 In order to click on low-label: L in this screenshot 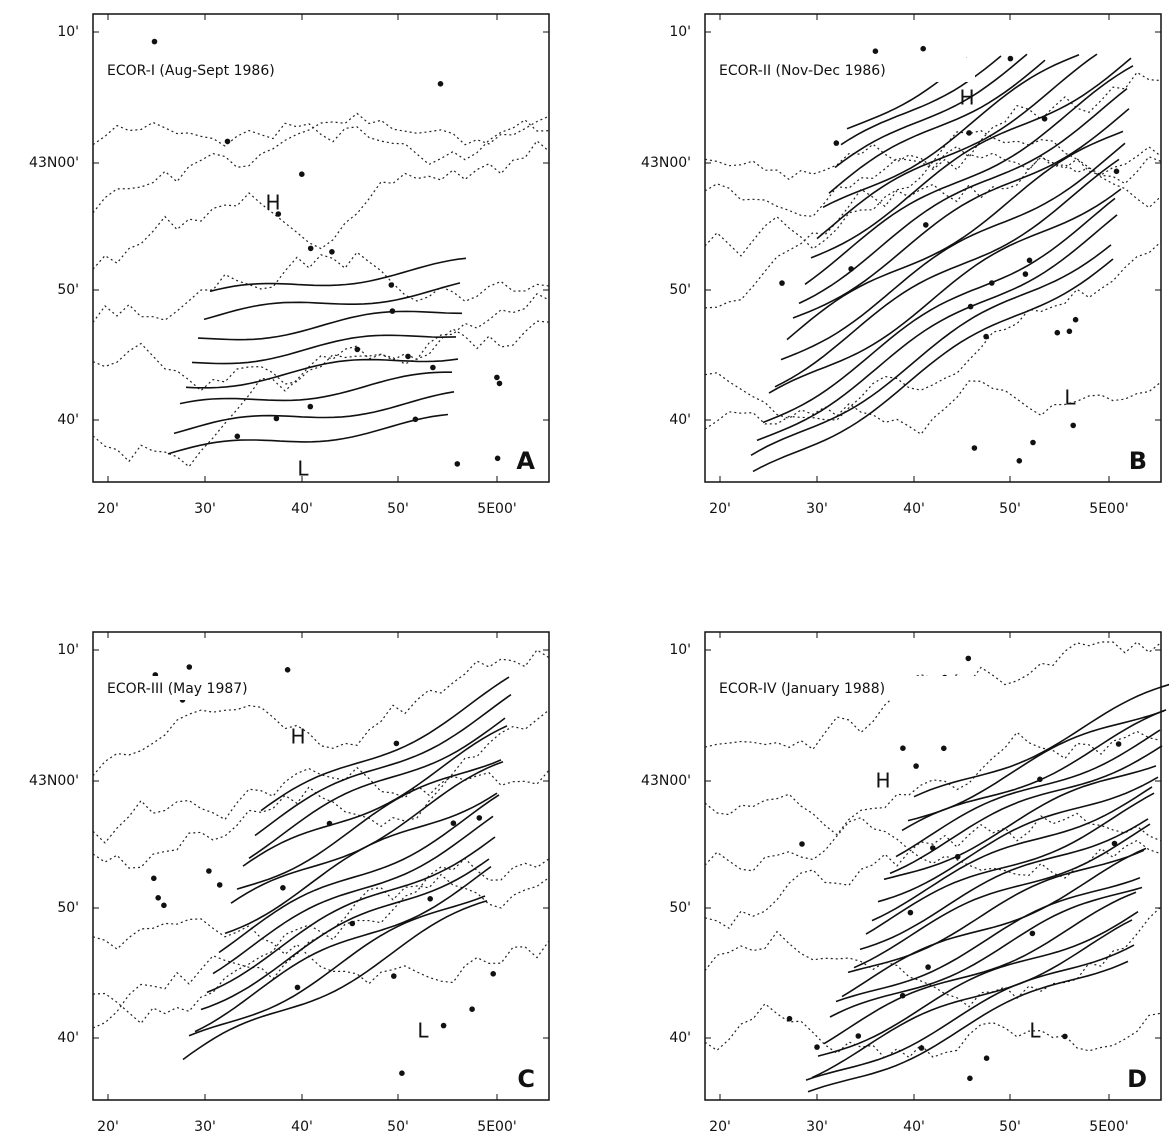, I will do `click(1035, 1031)`.